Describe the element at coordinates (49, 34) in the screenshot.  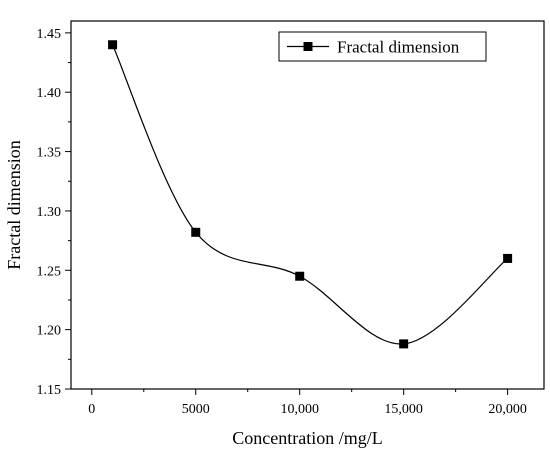
I see `y-tick-label: 1.45` at that location.